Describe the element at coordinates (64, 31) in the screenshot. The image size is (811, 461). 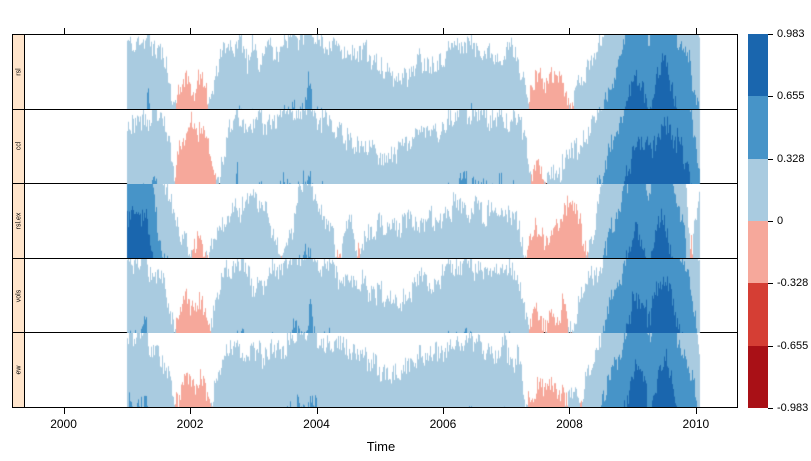
I see `x-tick-top-2000` at that location.